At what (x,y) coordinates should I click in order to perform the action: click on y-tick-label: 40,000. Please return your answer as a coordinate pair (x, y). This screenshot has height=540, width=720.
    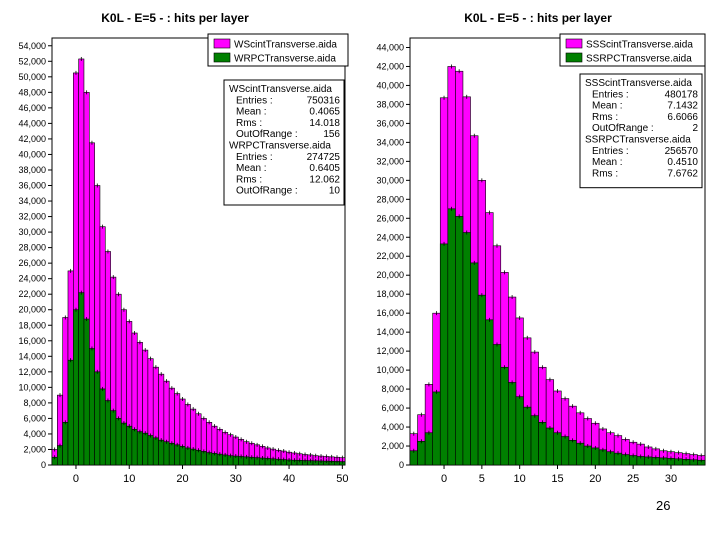
    Looking at the image, I should click on (32, 154).